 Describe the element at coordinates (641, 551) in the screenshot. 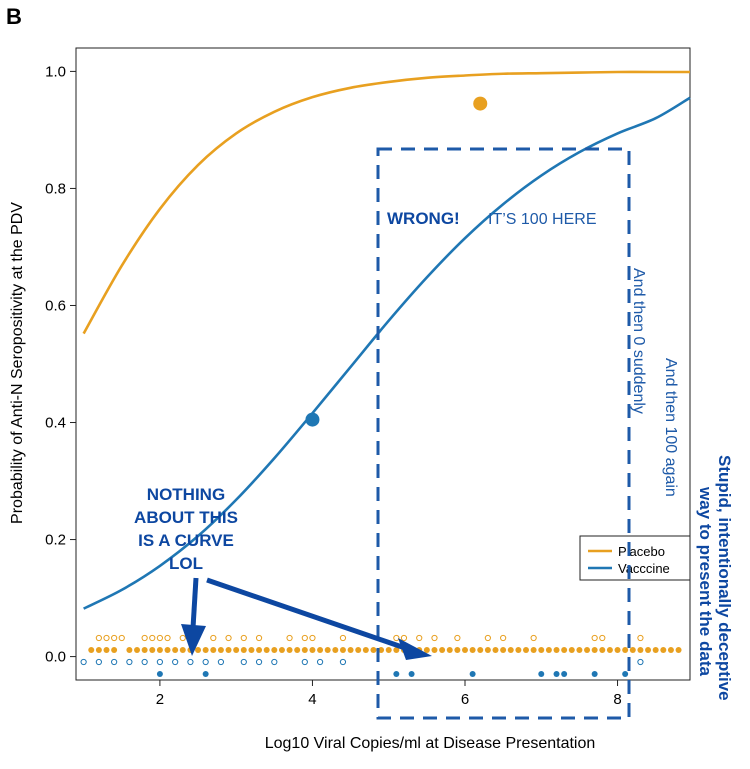

I see `legend-placebo-label: Placebo` at that location.